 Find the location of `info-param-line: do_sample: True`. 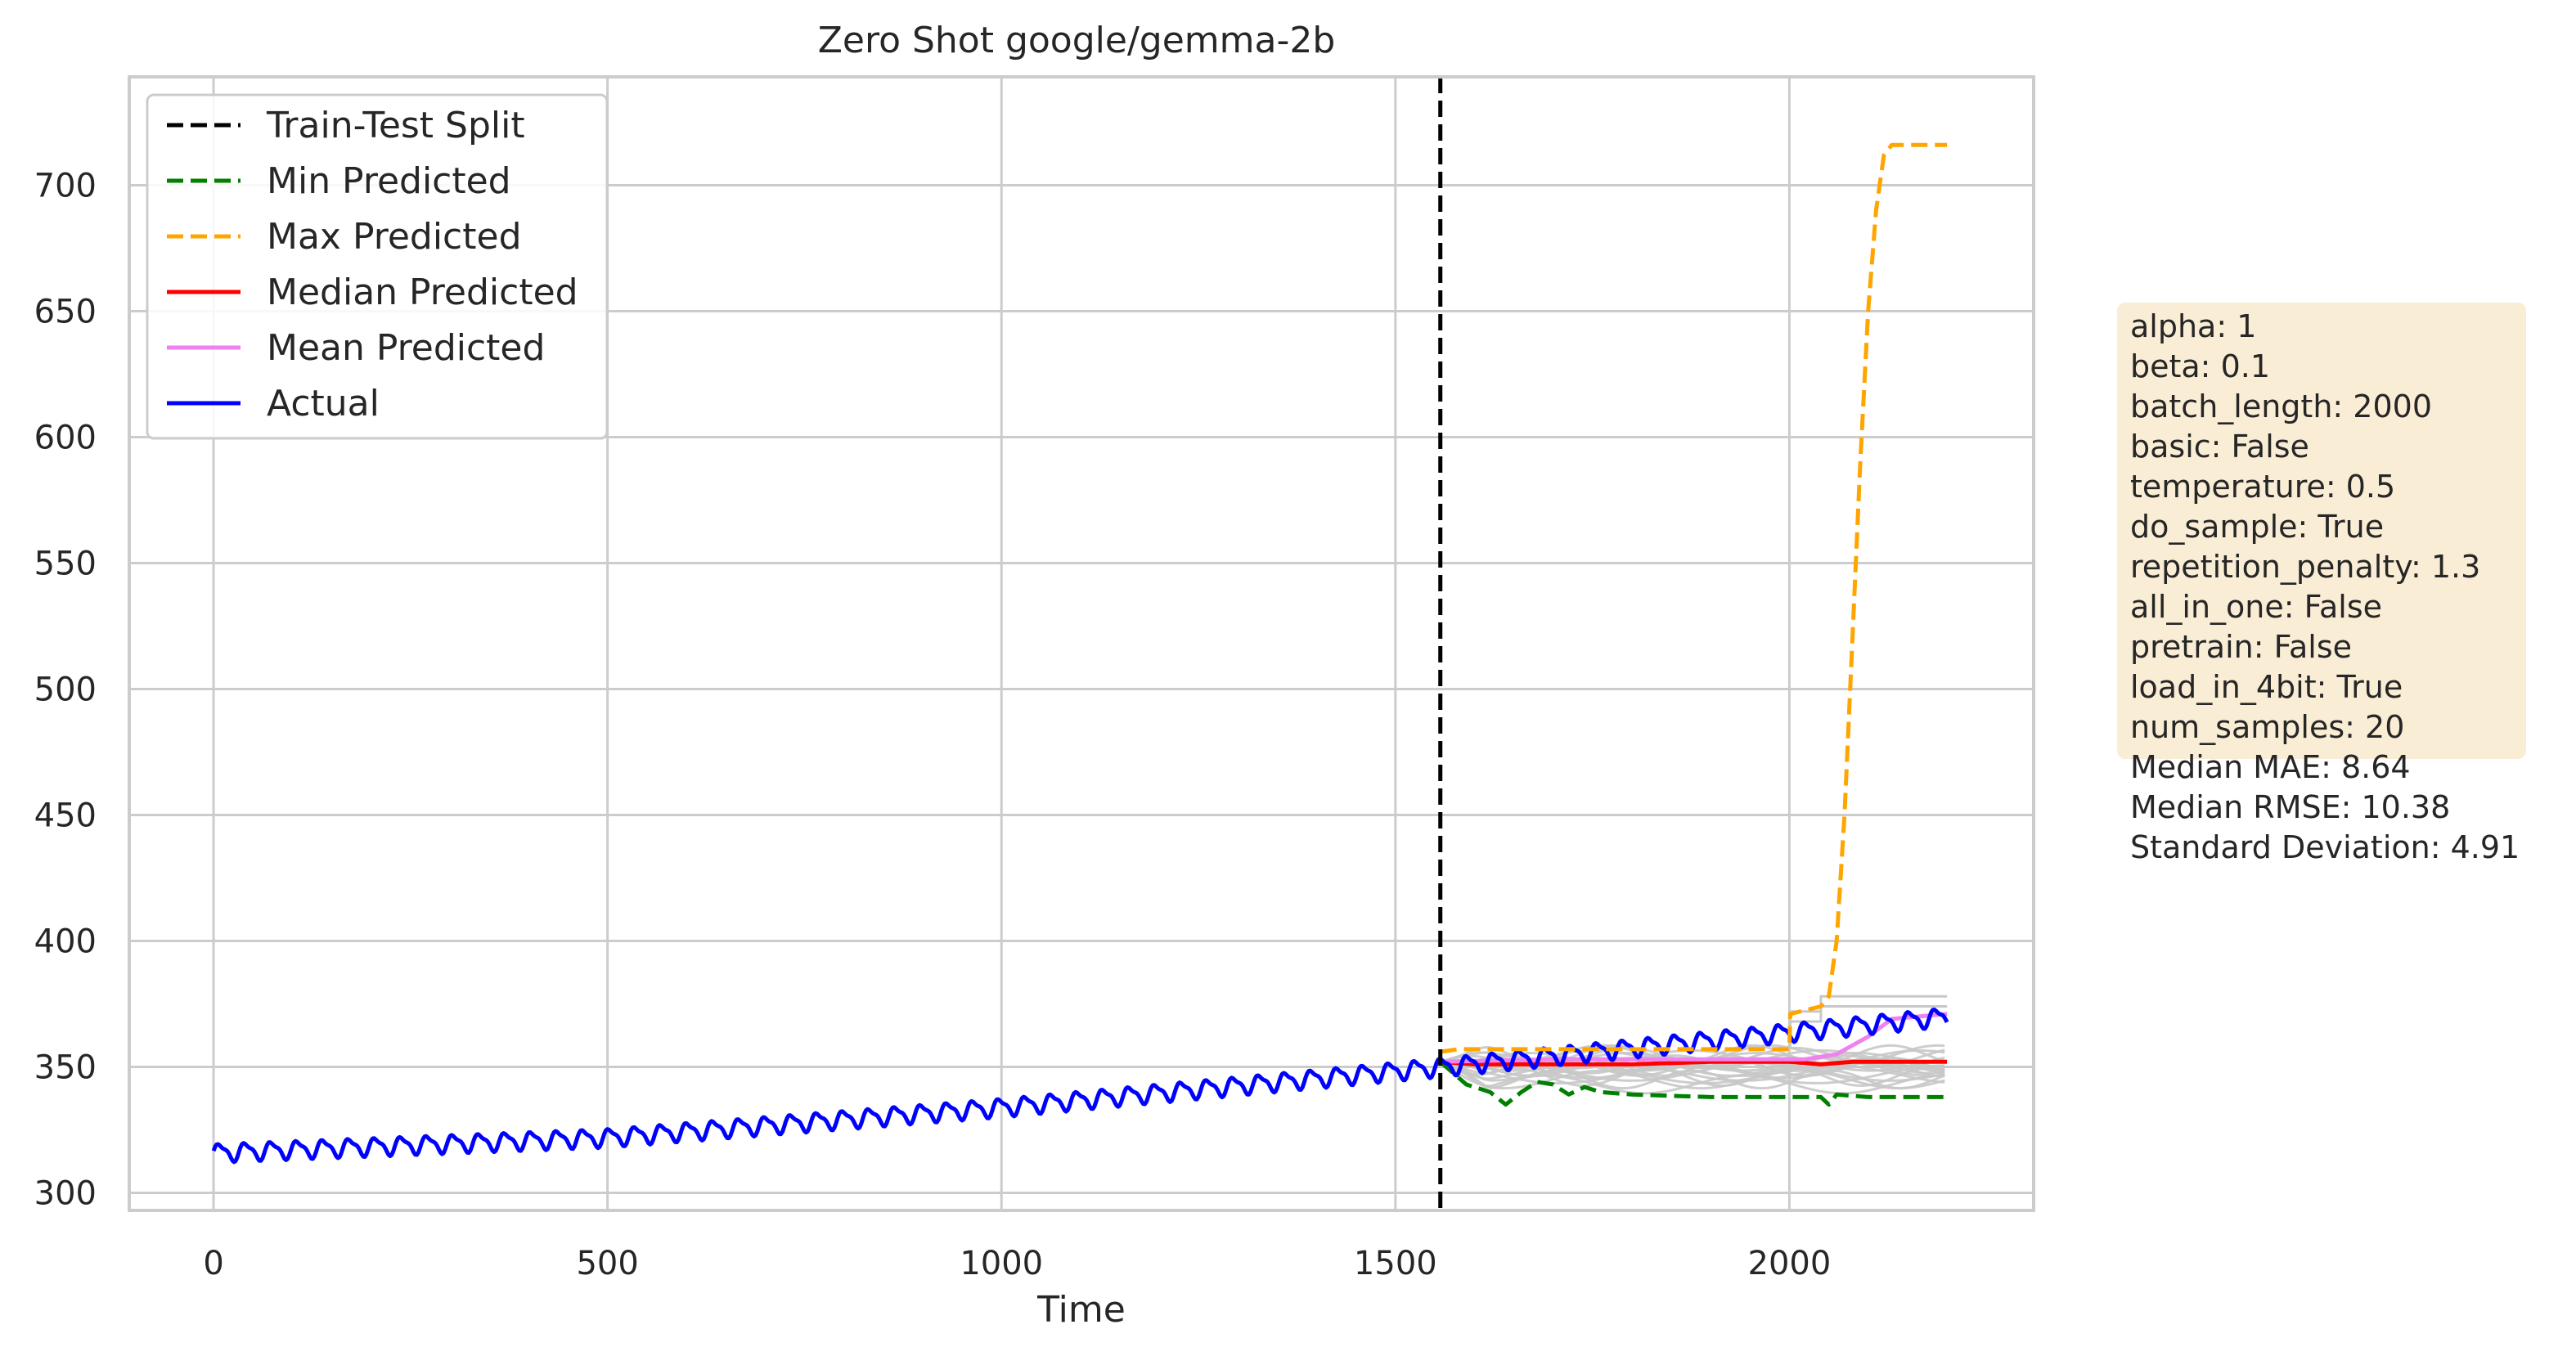

info-param-line: do_sample: True is located at coordinates (2257, 527).